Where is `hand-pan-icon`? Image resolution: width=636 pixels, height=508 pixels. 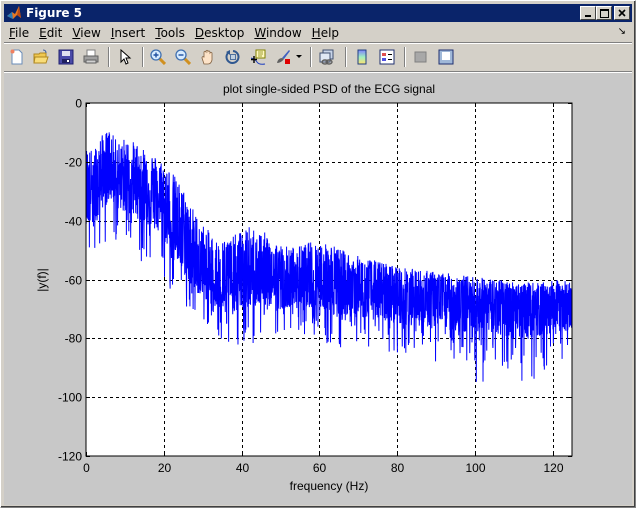
hand-pan-icon is located at coordinates (207, 57).